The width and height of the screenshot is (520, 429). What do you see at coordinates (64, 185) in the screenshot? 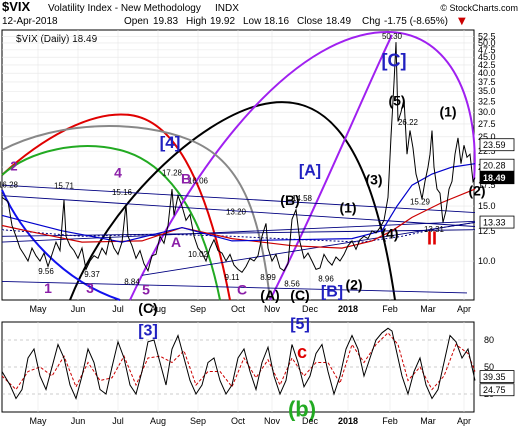
I see `price-point-label: 15.71` at bounding box center [64, 185].